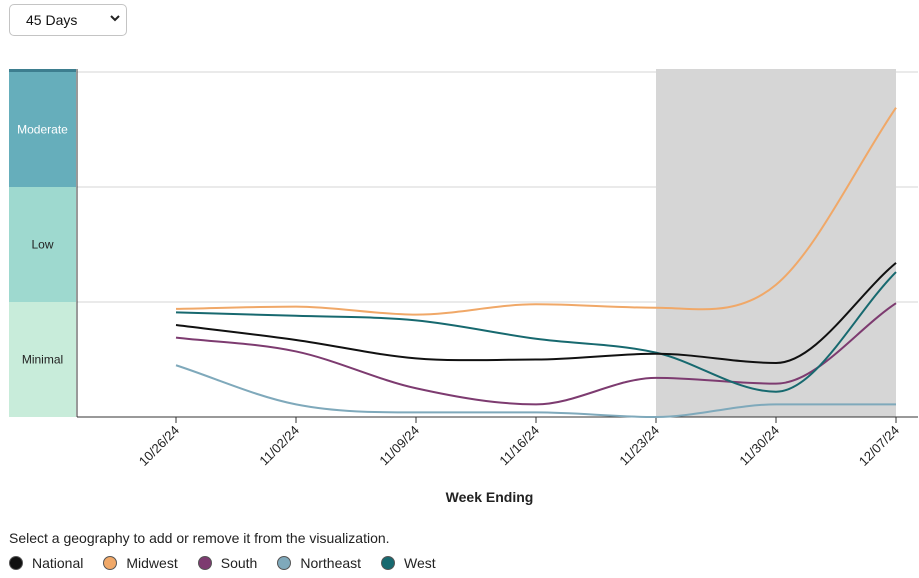 This screenshot has height=578, width=919. I want to click on x-tick-label: 12/07/24, so click(879, 446).